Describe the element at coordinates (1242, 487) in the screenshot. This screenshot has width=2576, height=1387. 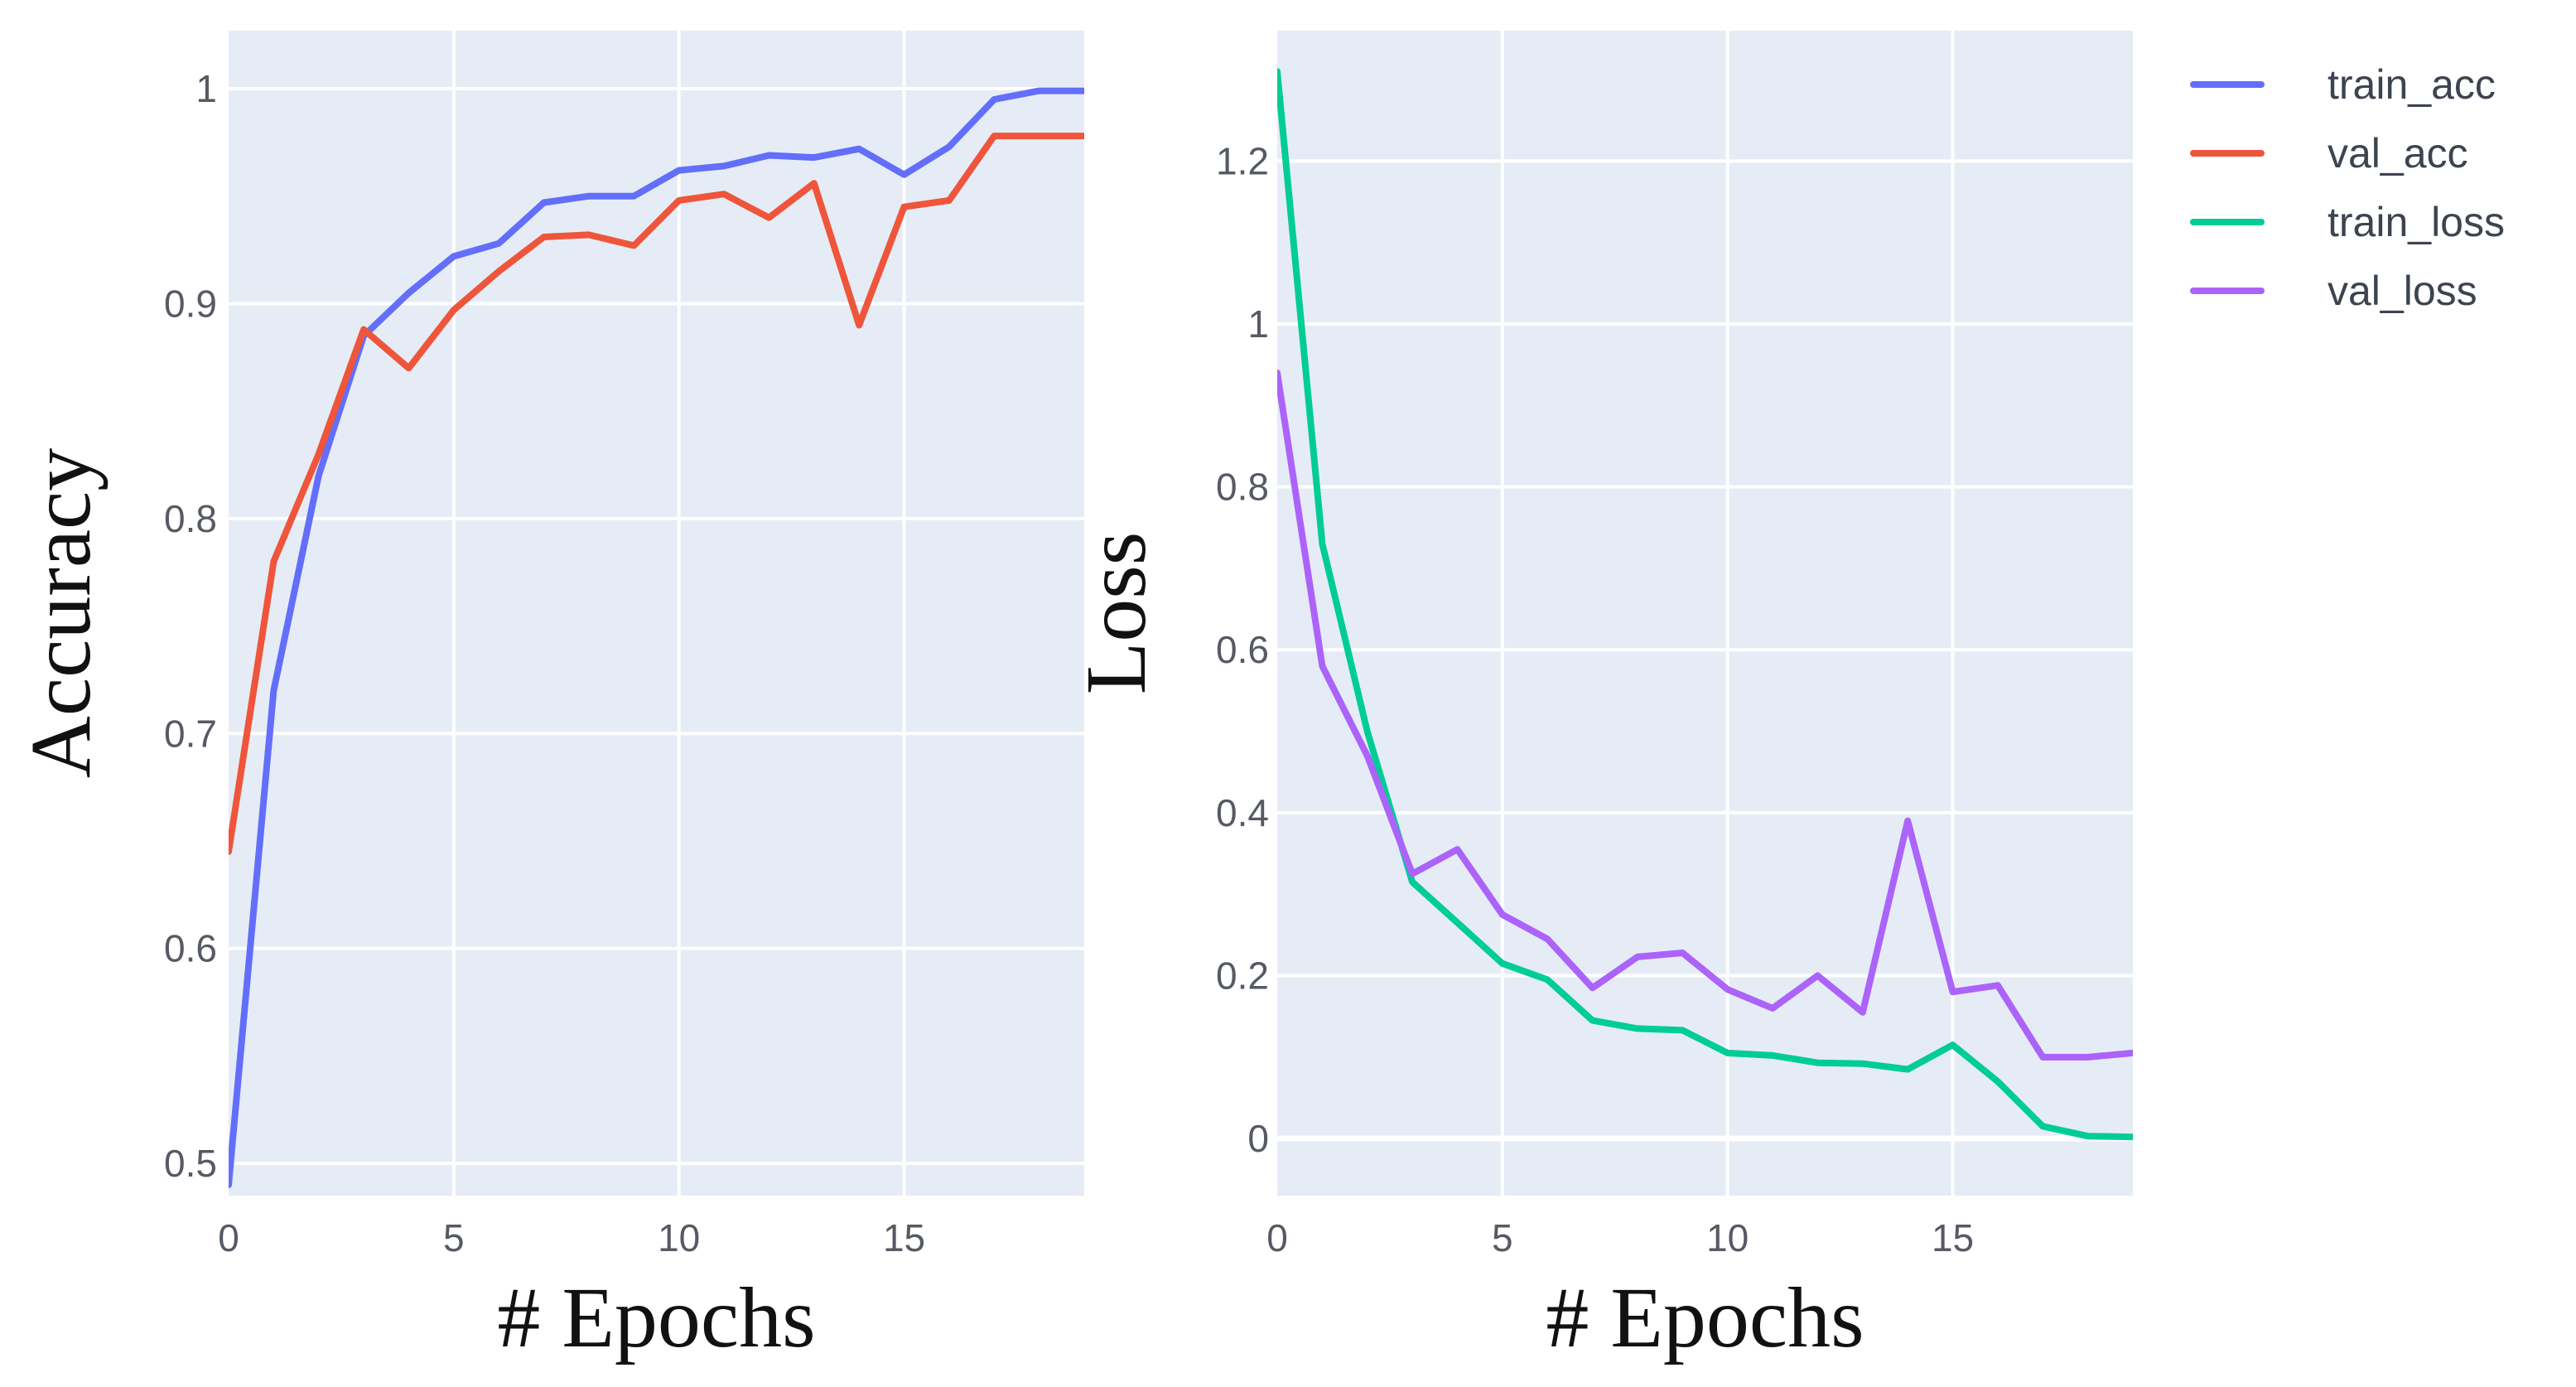
I see `loss-ytick-label: 0.8` at that location.